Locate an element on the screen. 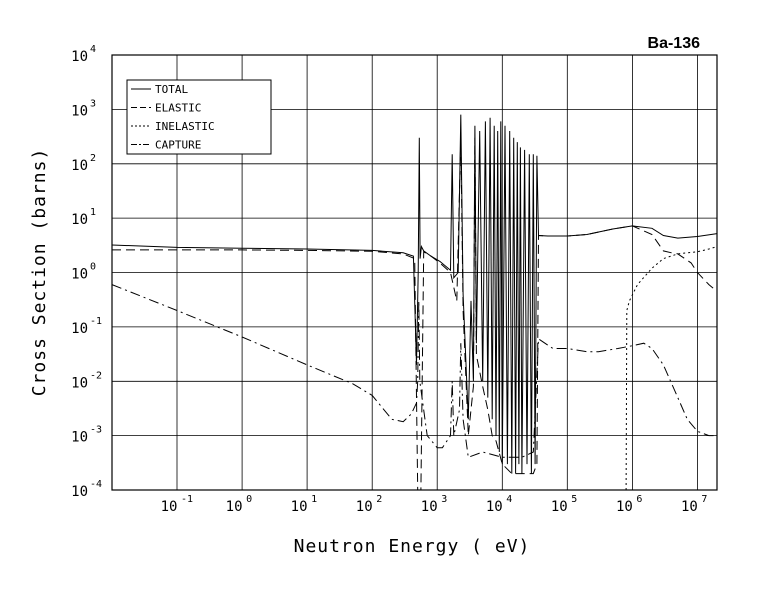 Image resolution: width=780 pixels, height=590 pixels. series-inelastic-line is located at coordinates (671, 368).